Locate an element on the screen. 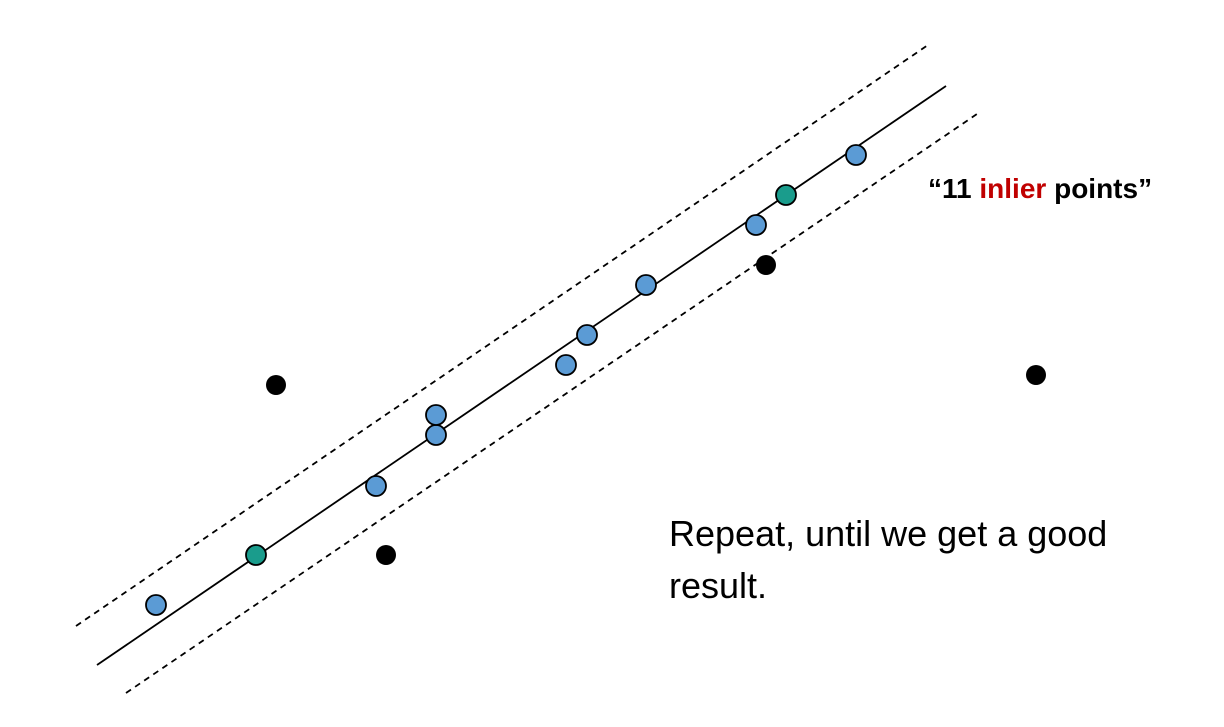 The image size is (1224, 727). quote-open: “ is located at coordinates (935, 188).